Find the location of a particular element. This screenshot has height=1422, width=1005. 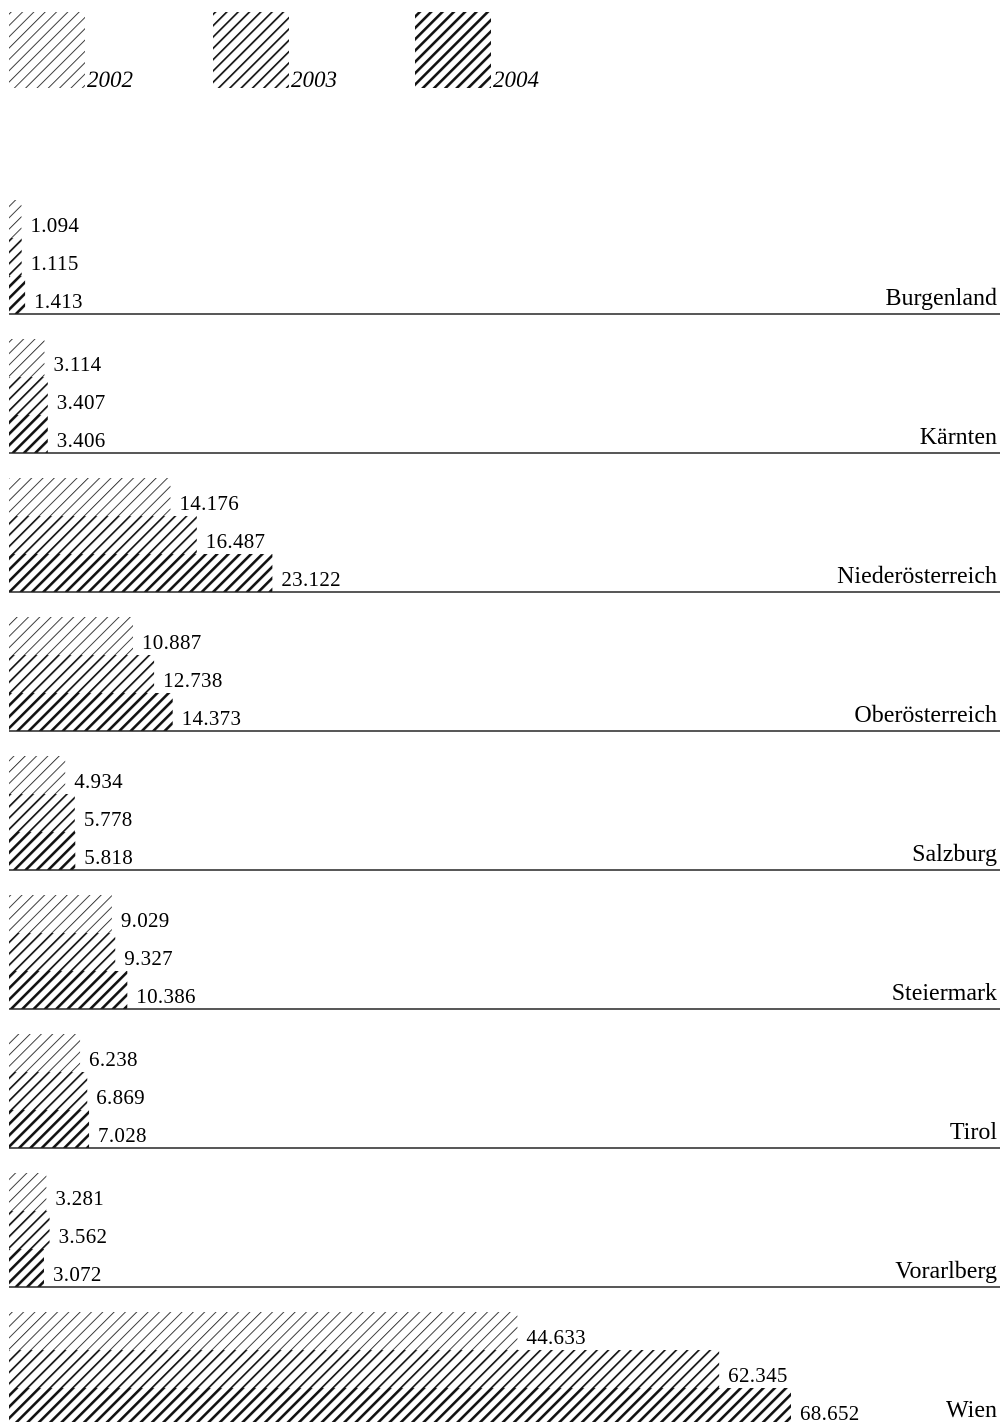

group-Wien: 44.633 62.345 68.652 Wien is located at coordinates (503, 1367).